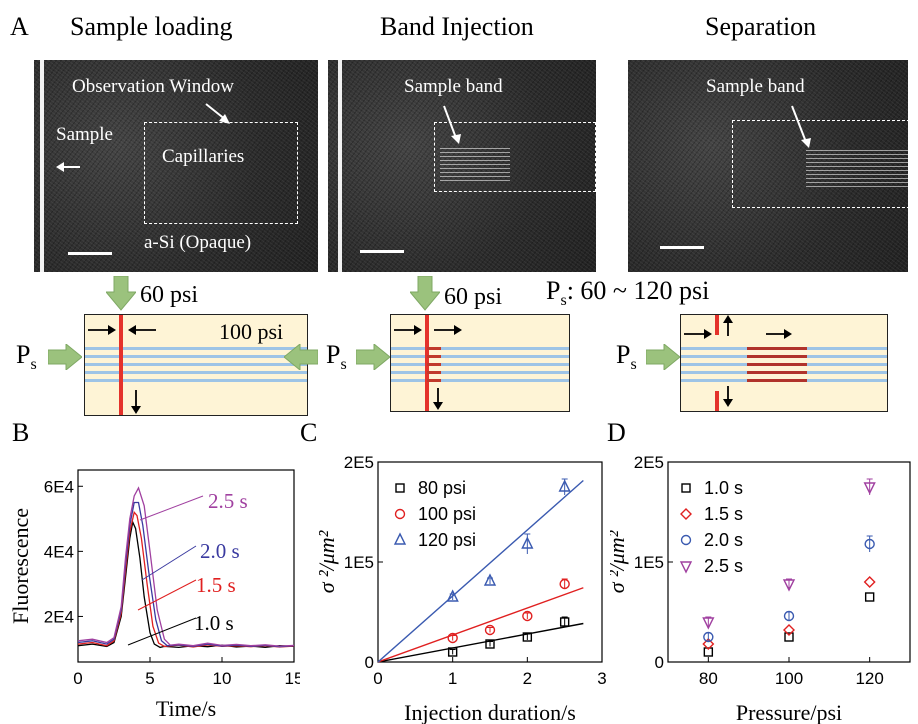  I want to click on annotation-label: 2.0 s, so click(220, 551).